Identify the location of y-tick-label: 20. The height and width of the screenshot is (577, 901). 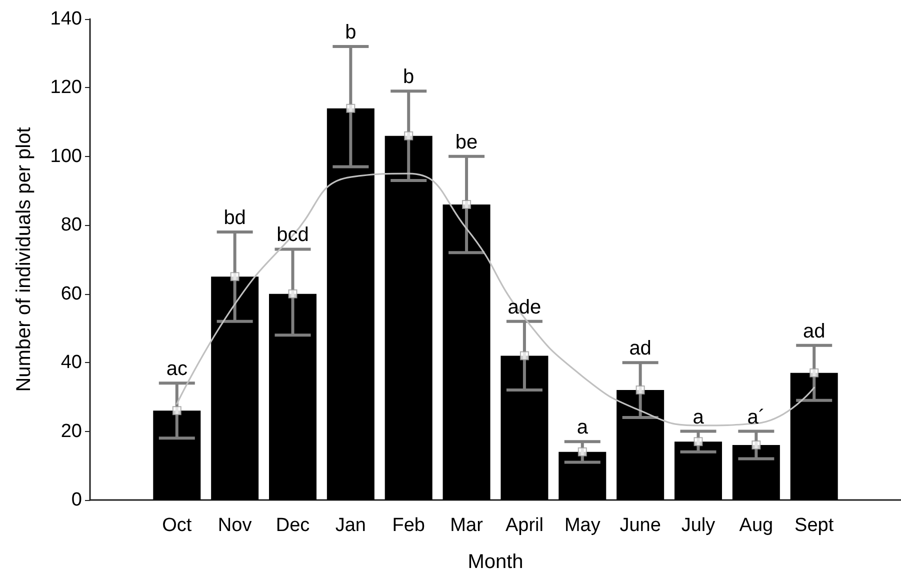
(71, 431).